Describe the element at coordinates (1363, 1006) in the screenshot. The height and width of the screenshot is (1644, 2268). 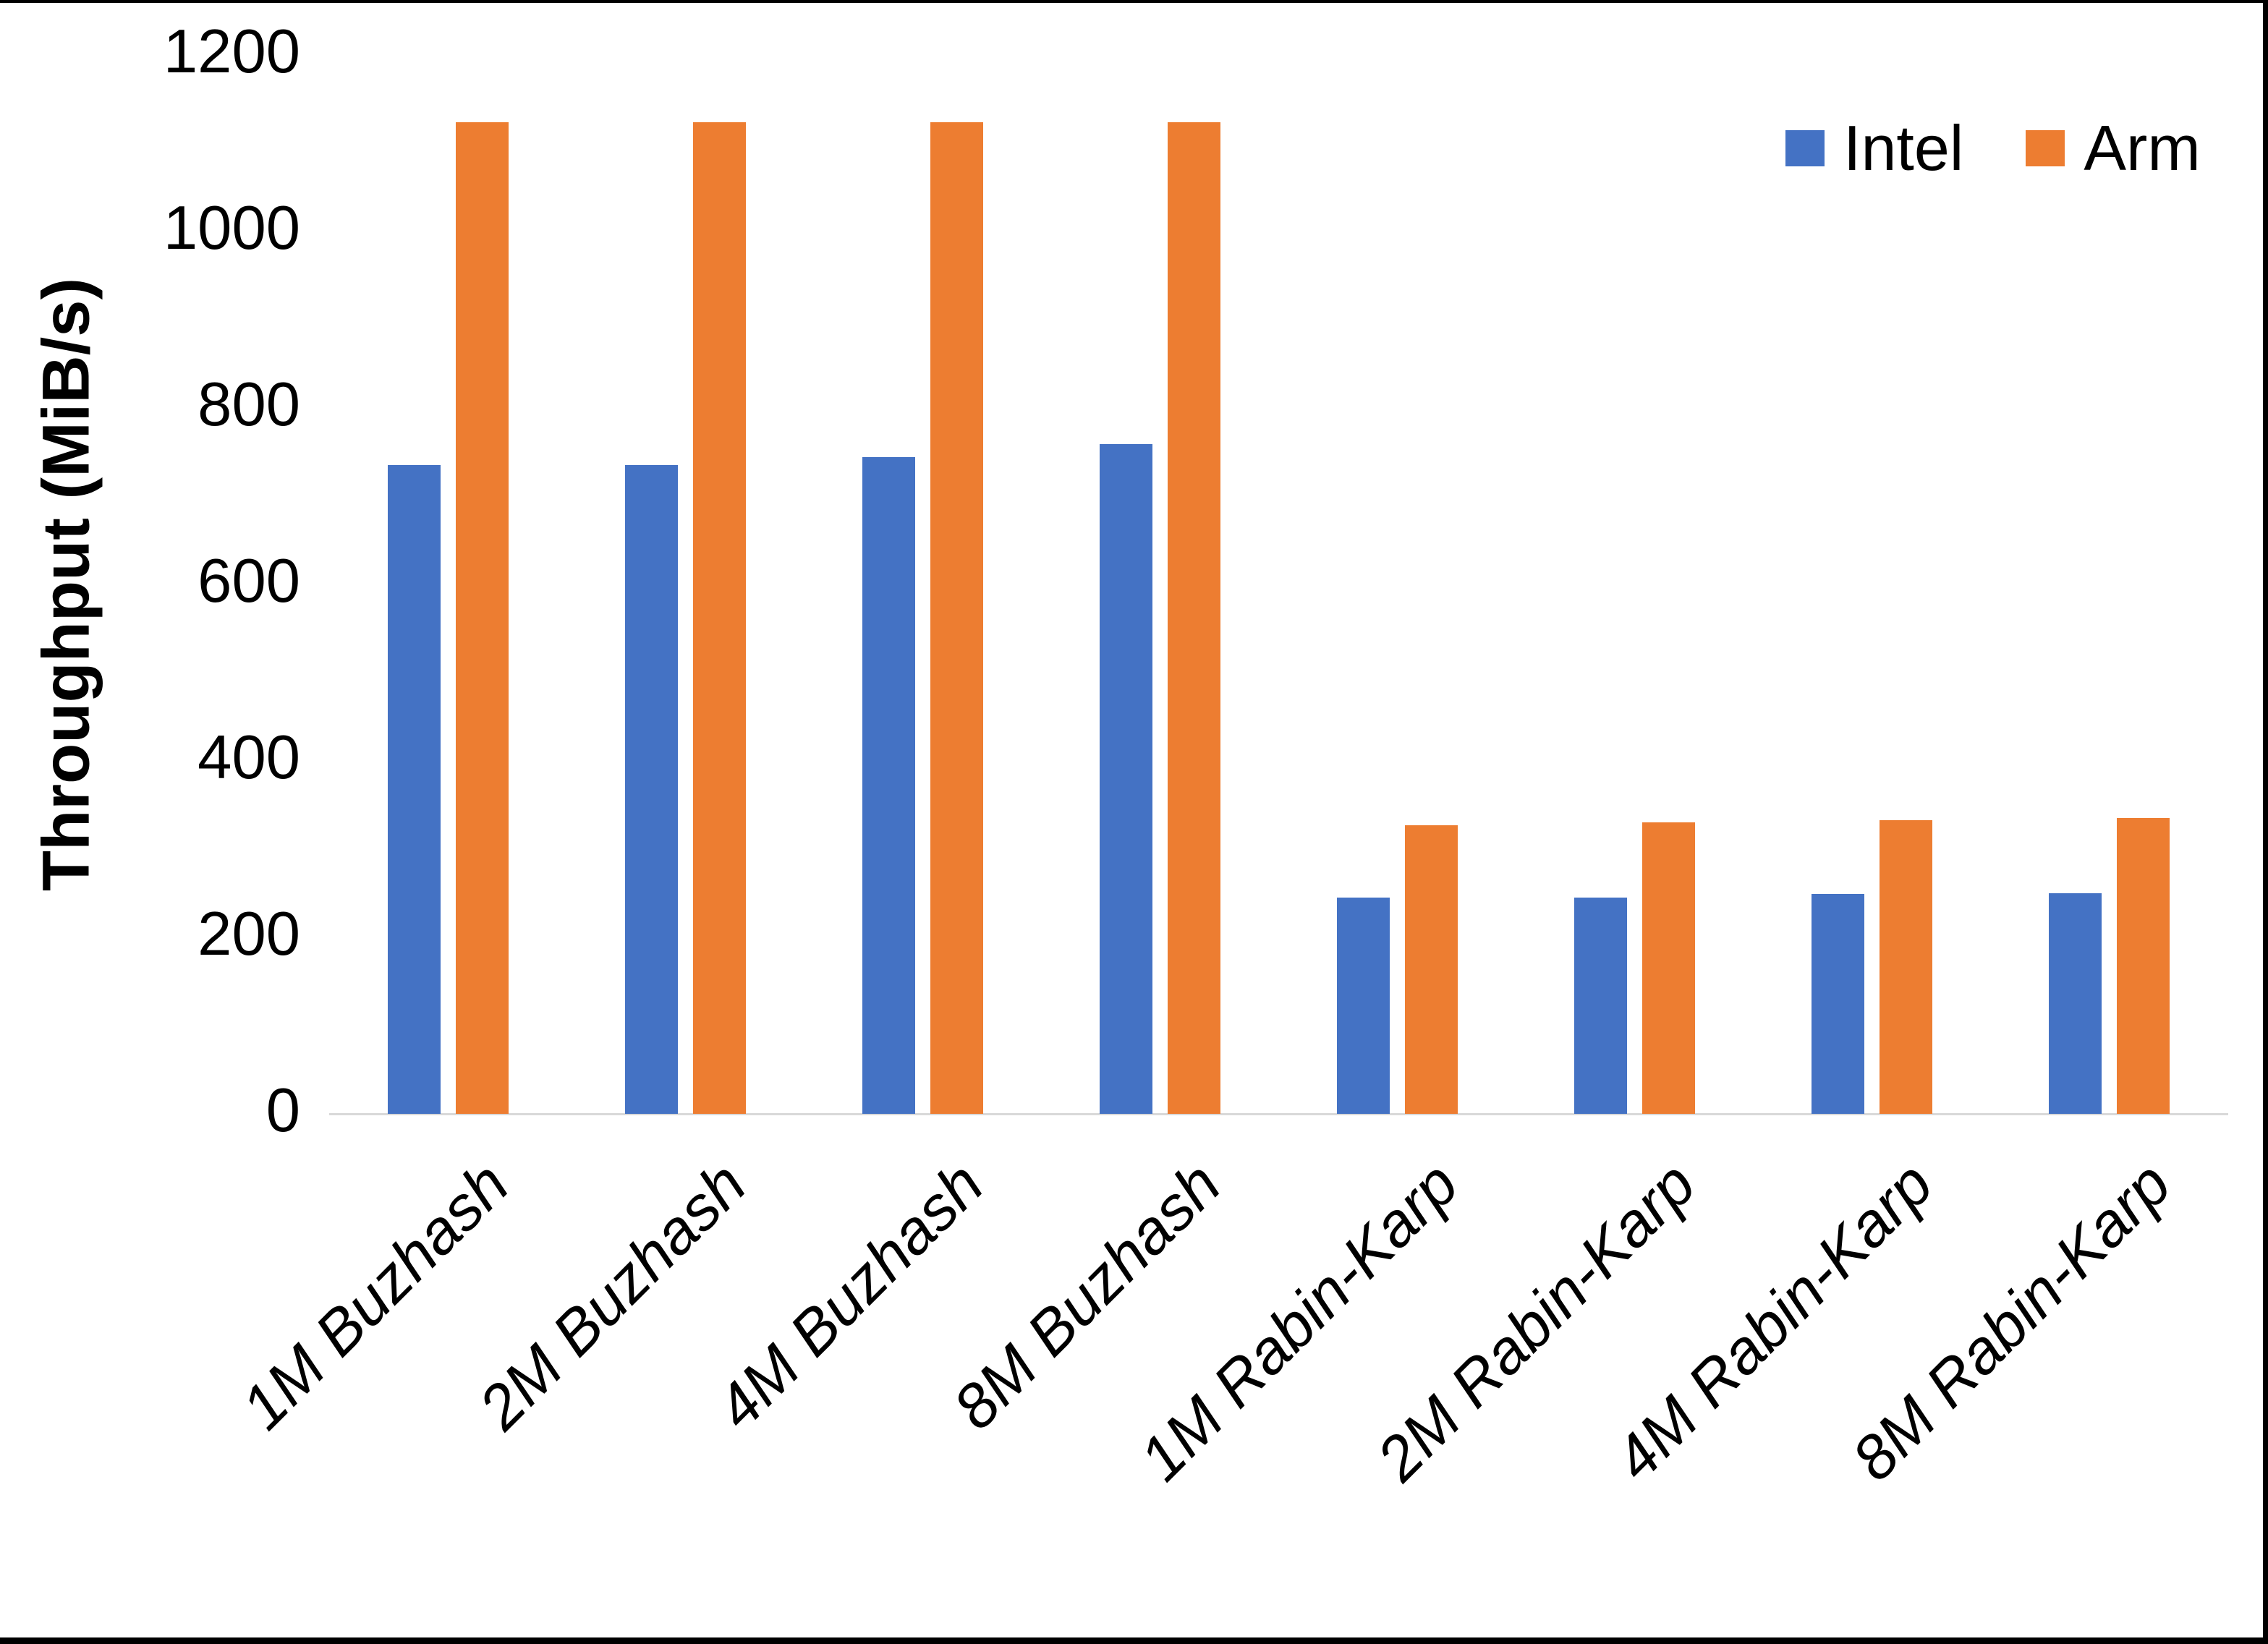
I see `bar-intel-1m-rabin-karp` at that location.